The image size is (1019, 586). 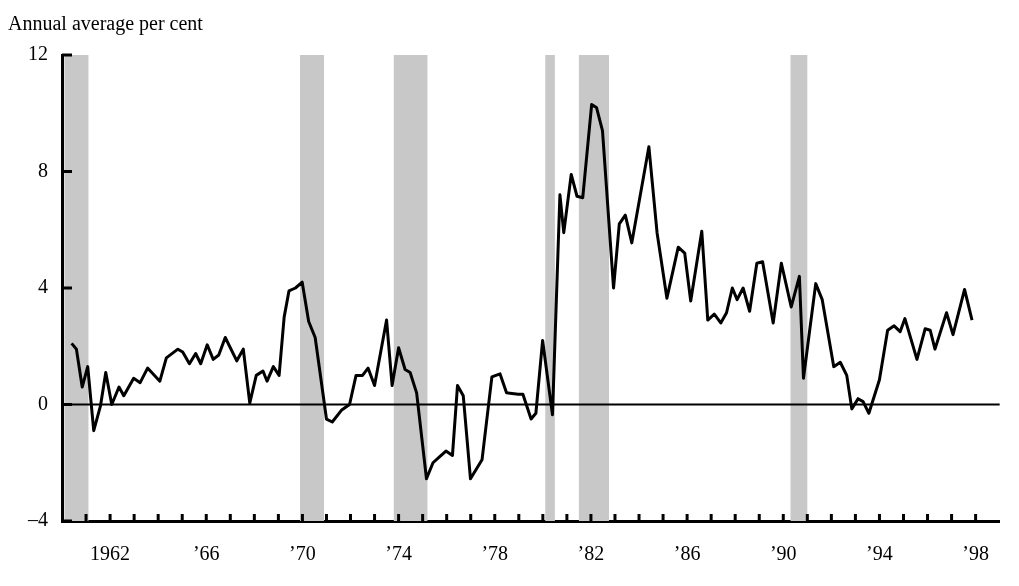 What do you see at coordinates (783, 553) in the screenshot?
I see `x-tick-label: ’90` at bounding box center [783, 553].